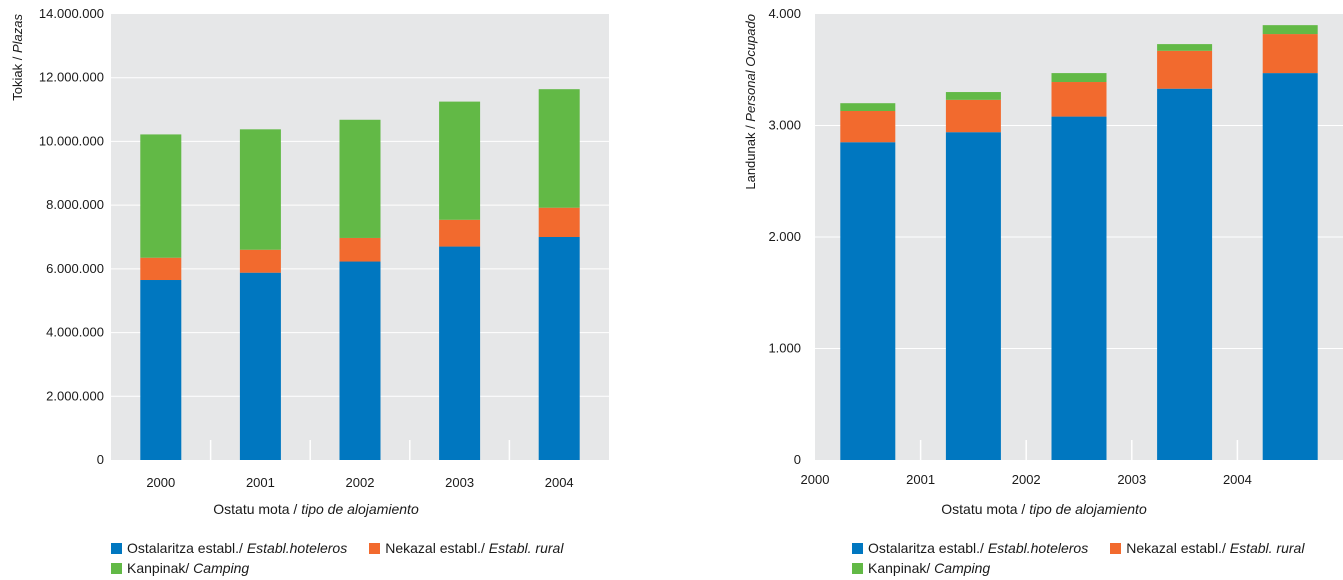 The width and height of the screenshot is (1343, 580). I want to click on y-tick-label: 6.000.000, so click(75, 268).